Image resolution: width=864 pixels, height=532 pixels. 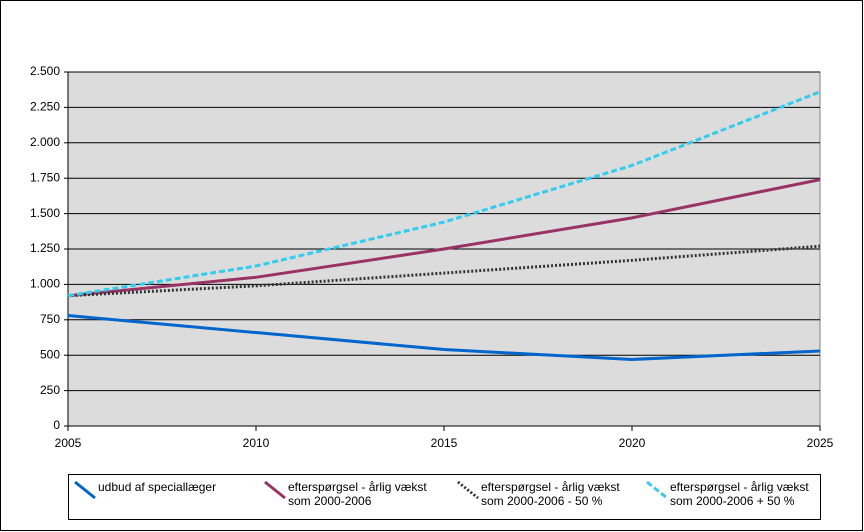 What do you see at coordinates (50, 390) in the screenshot?
I see `y-tick-label: 250` at bounding box center [50, 390].